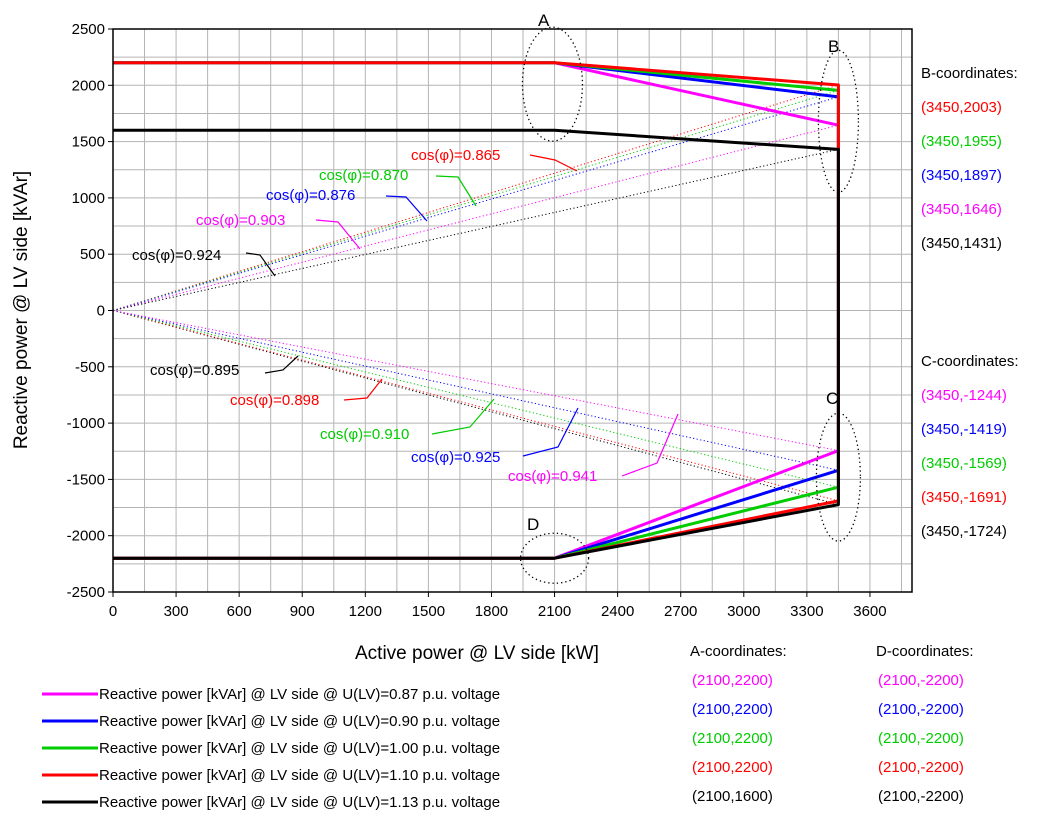 The width and height of the screenshot is (1043, 825). I want to click on y-tick-label: 0, so click(101, 311).